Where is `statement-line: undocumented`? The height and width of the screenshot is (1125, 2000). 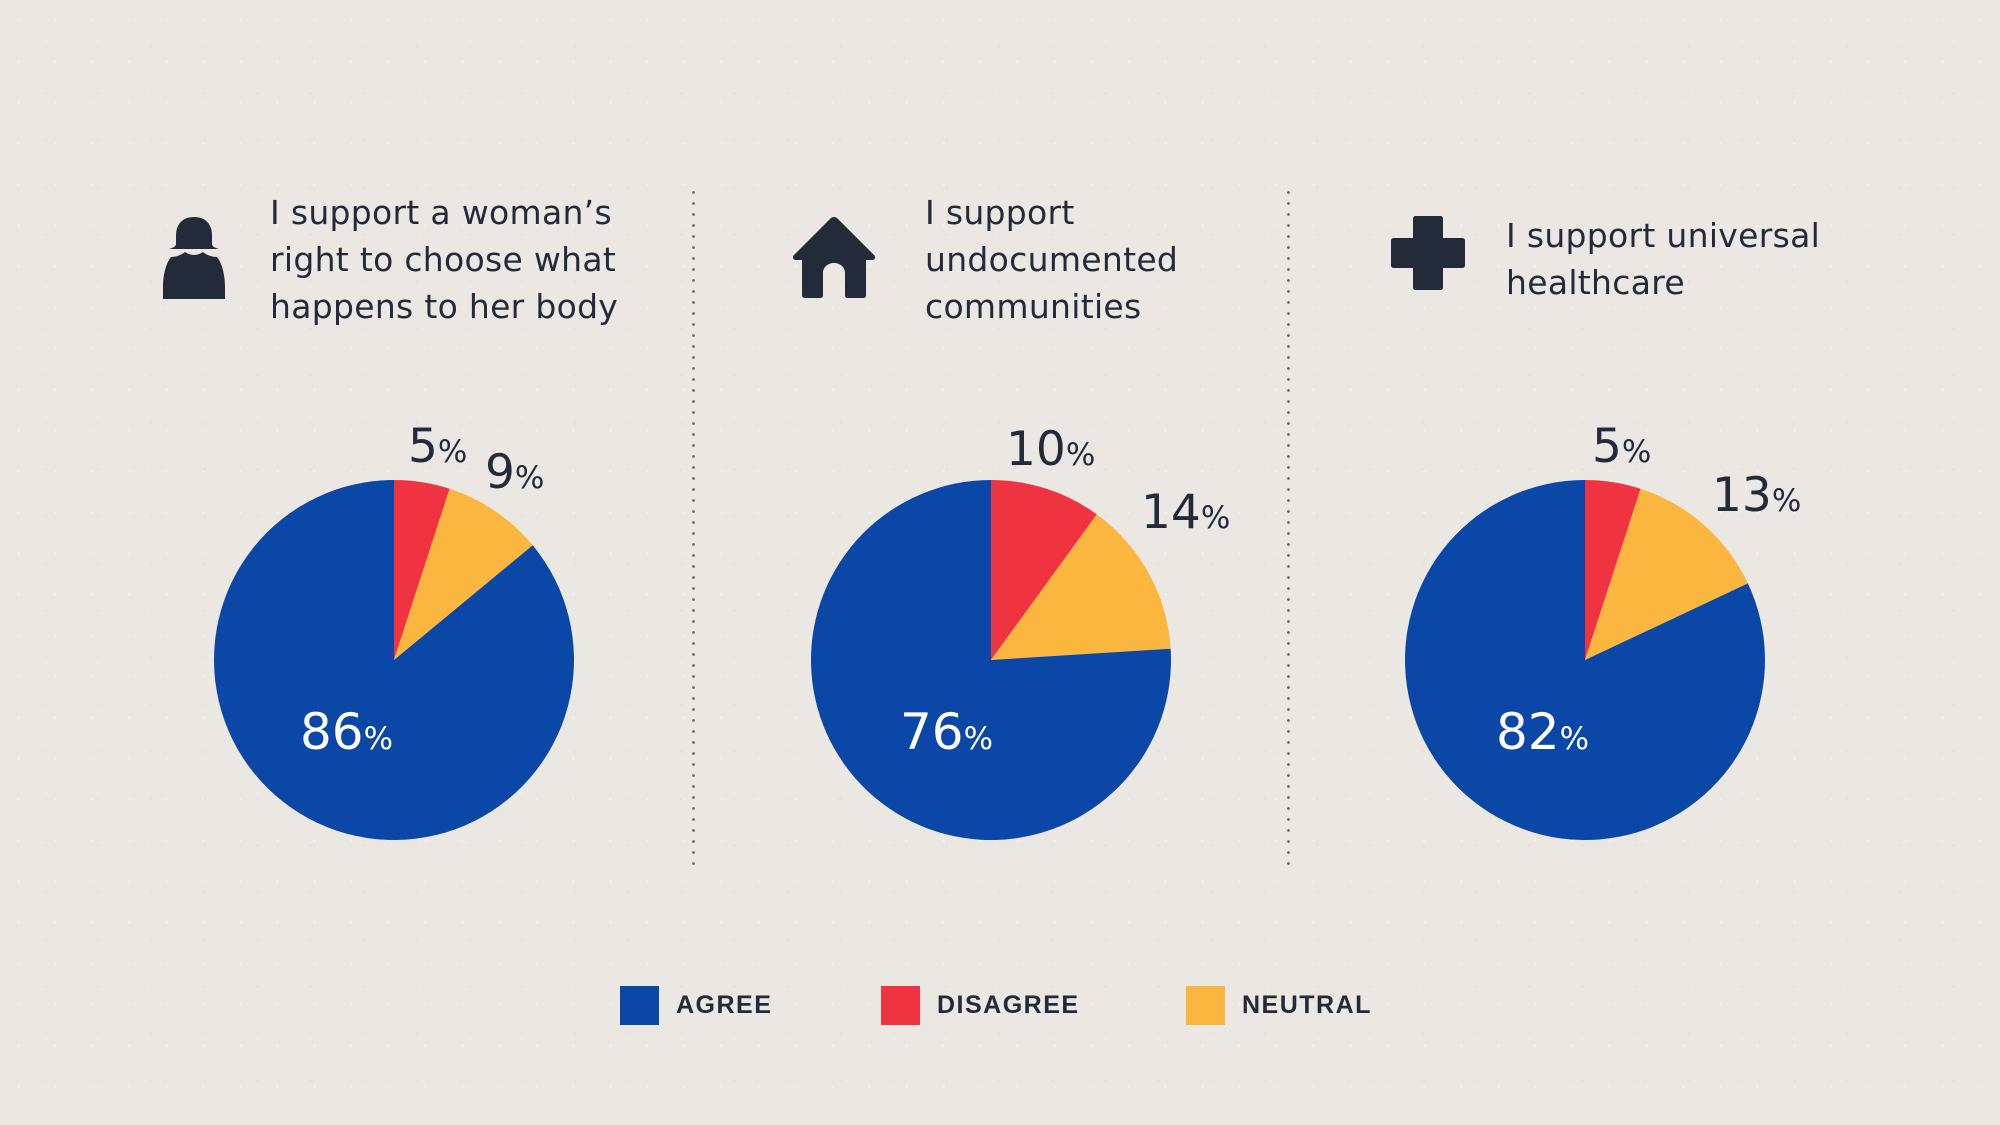
statement-line: undocumented is located at coordinates (1052, 259).